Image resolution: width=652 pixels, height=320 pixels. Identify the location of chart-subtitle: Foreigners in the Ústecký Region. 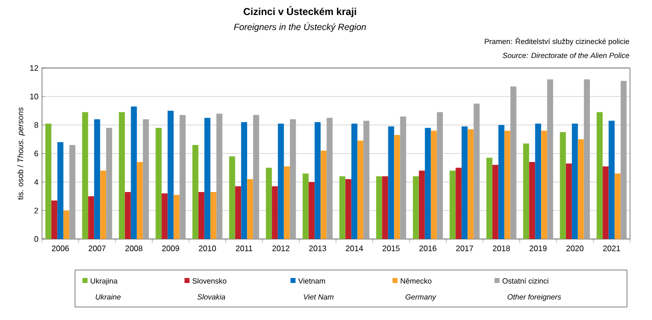
(300, 27).